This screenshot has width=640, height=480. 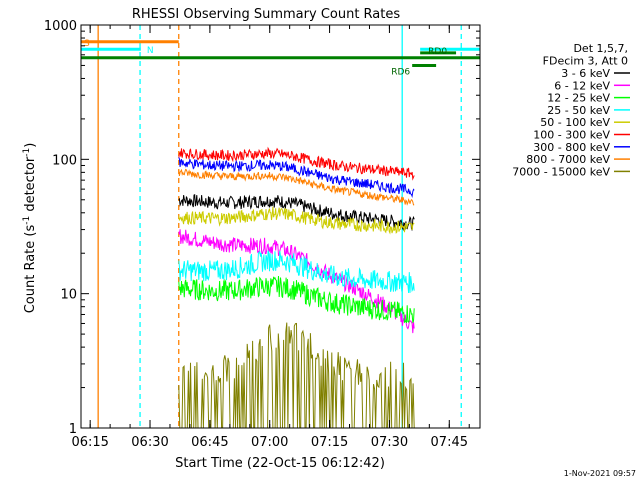 I want to click on y-label-sup2: -1, so click(x=27, y=152).